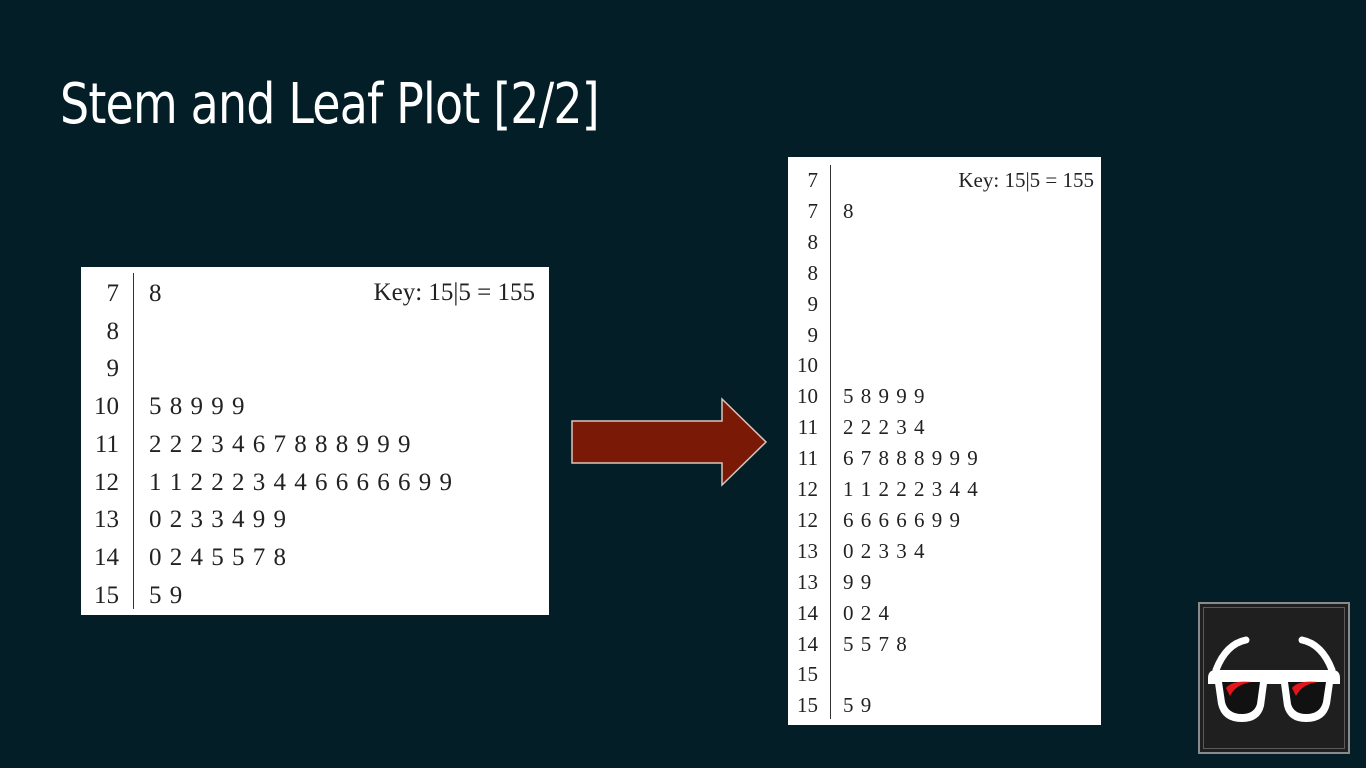 The width and height of the screenshot is (1366, 768). I want to click on leaf-values: 2 2 2 3 4 6 7 8 8 8 9 9 9, so click(280, 444).